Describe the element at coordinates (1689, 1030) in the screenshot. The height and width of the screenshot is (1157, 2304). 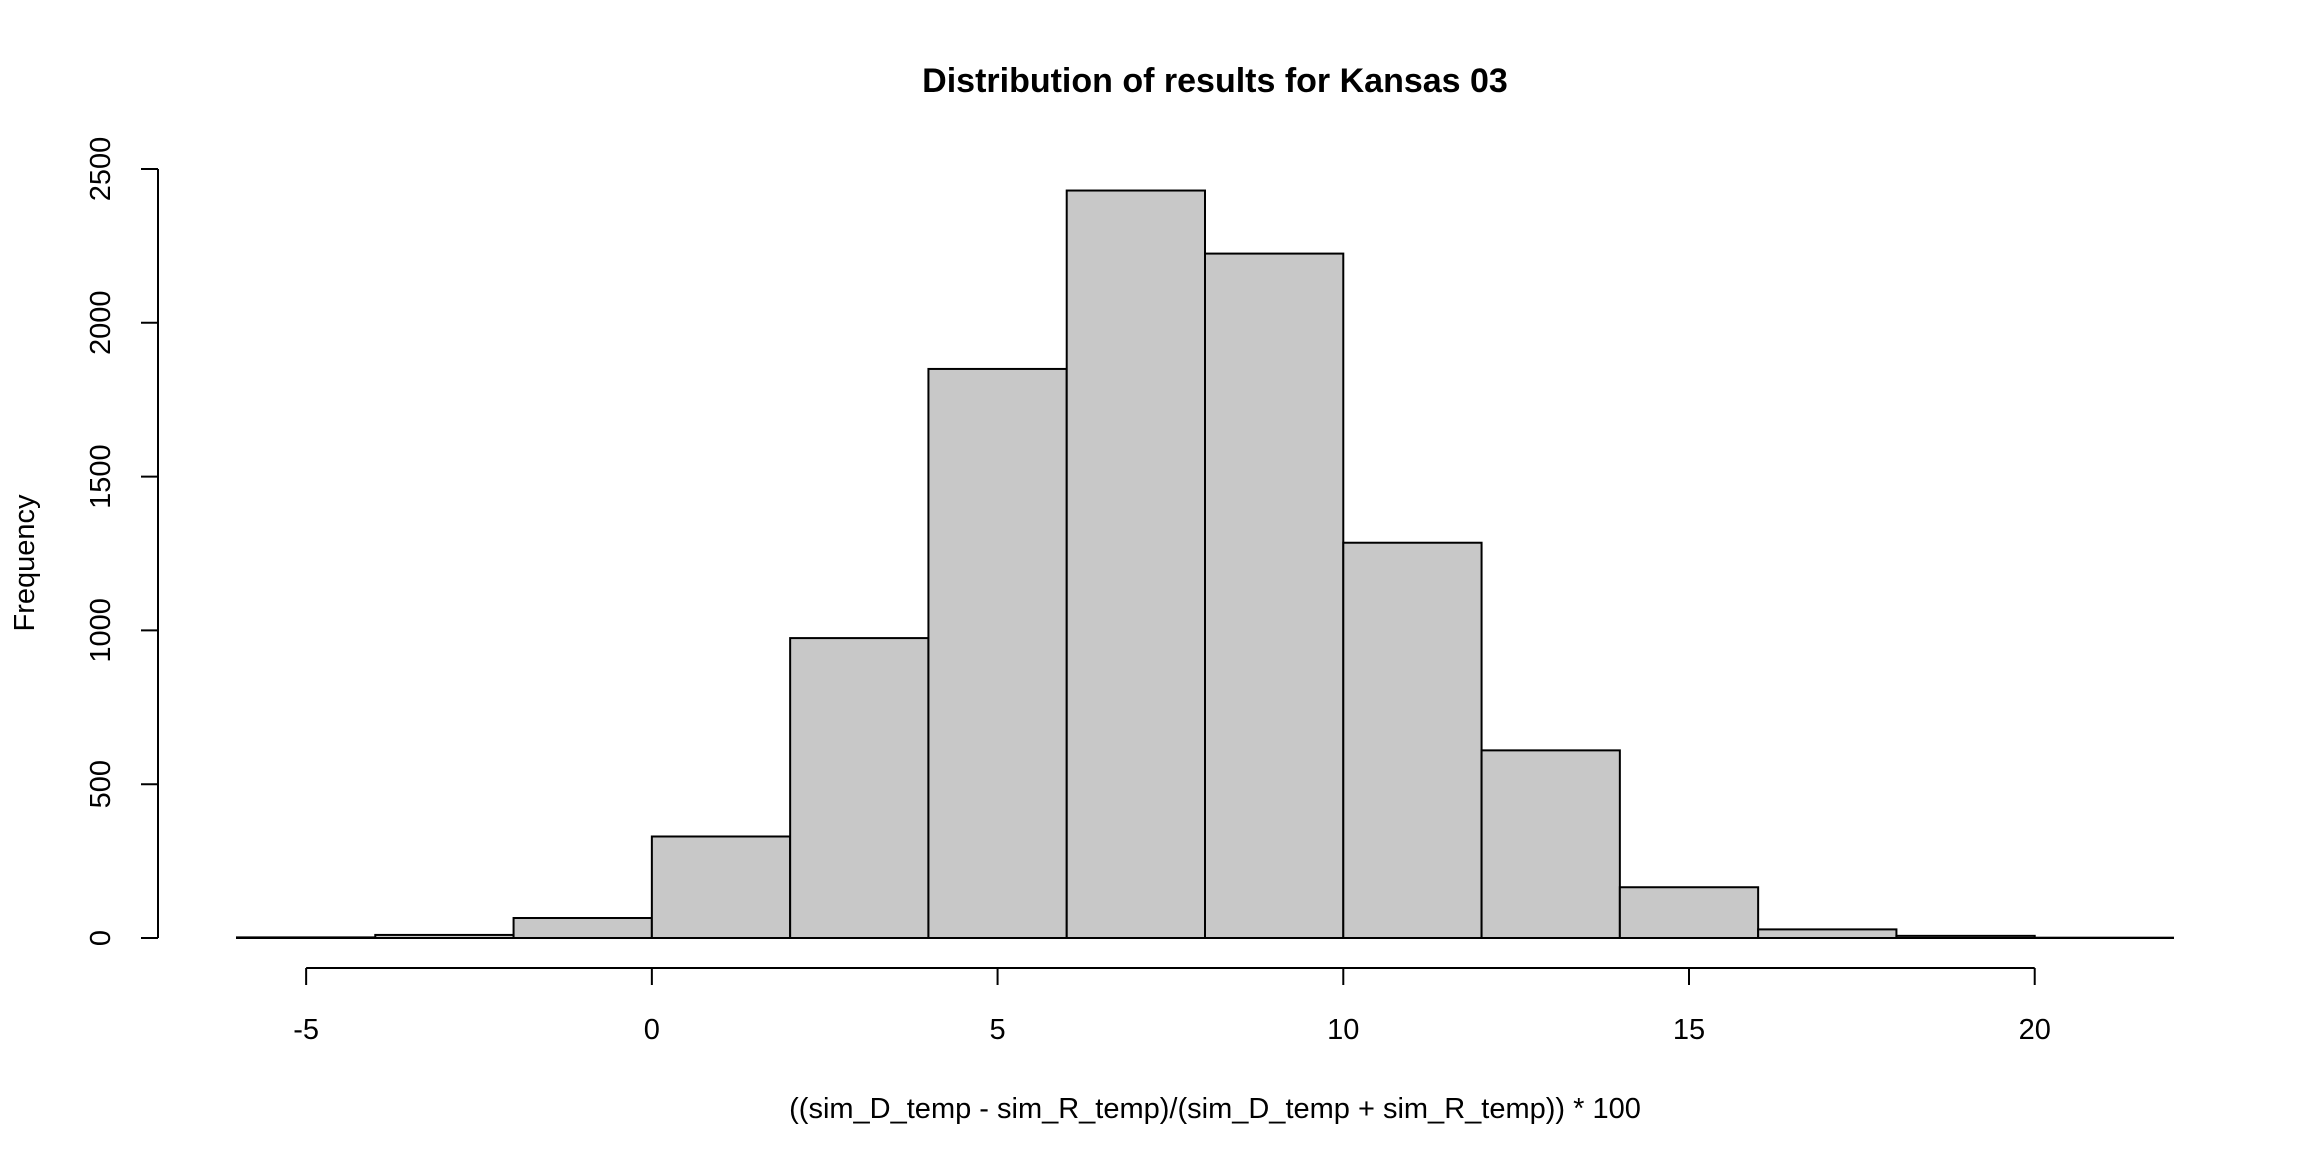
I see `x-tick-label: 15` at that location.